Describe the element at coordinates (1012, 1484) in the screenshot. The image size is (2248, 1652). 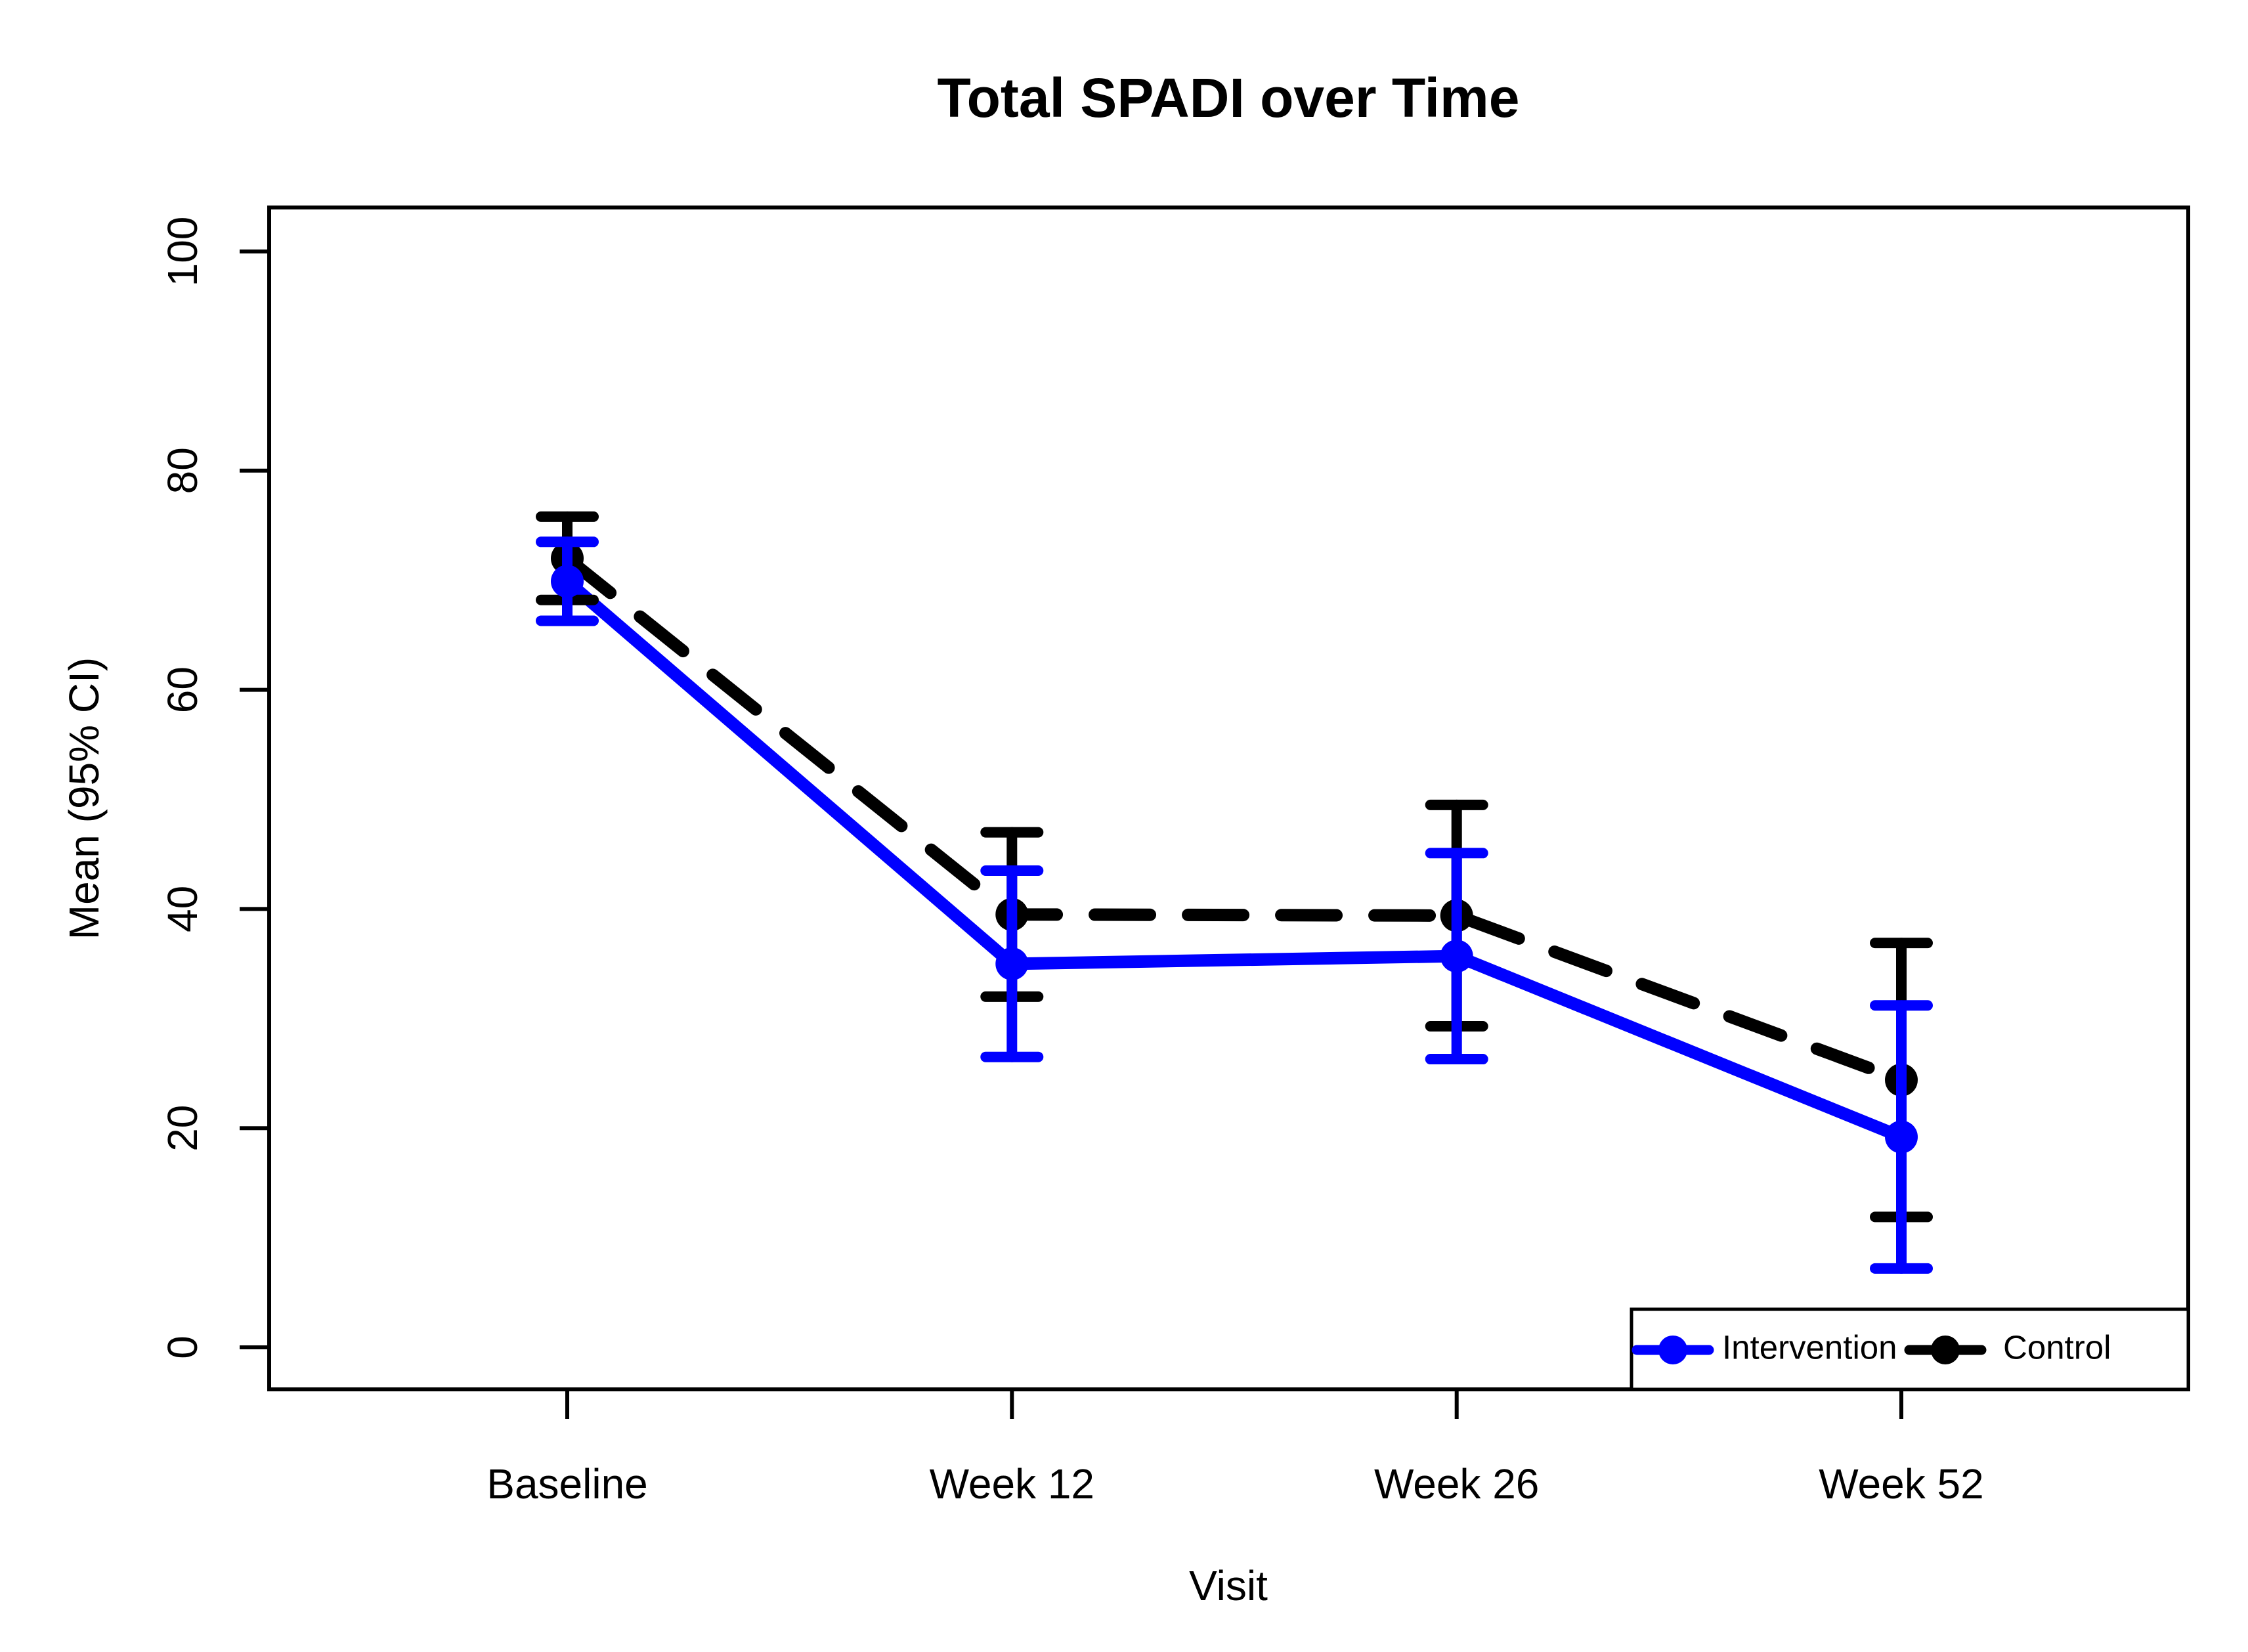
I see `x-axis-tick-label: Week 12` at that location.